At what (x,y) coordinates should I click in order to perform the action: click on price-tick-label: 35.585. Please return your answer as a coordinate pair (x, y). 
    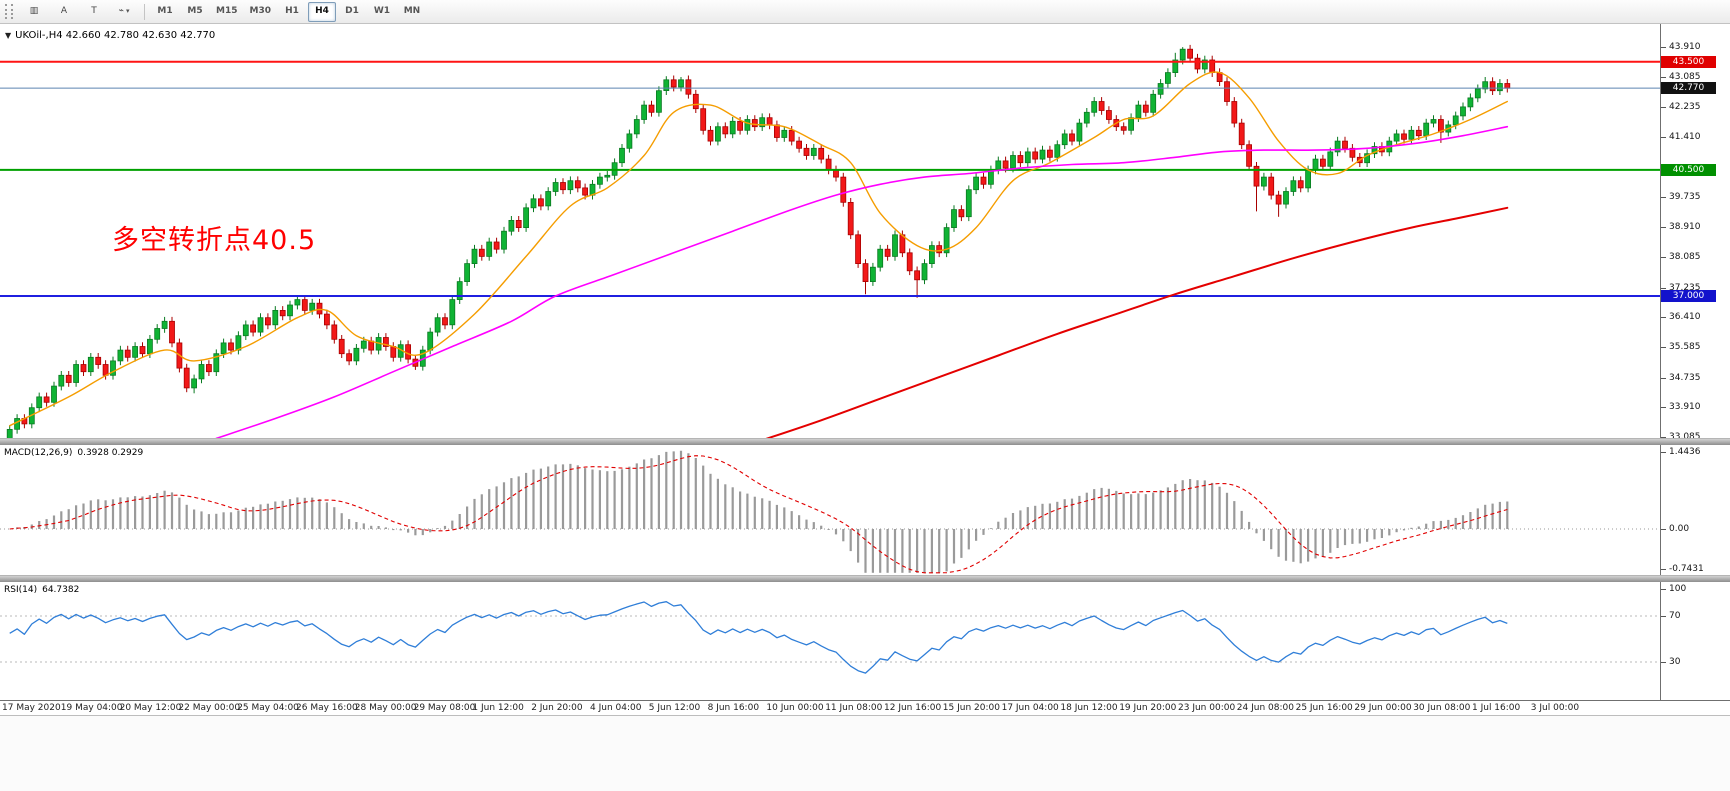
    Looking at the image, I should click on (1681, 347).